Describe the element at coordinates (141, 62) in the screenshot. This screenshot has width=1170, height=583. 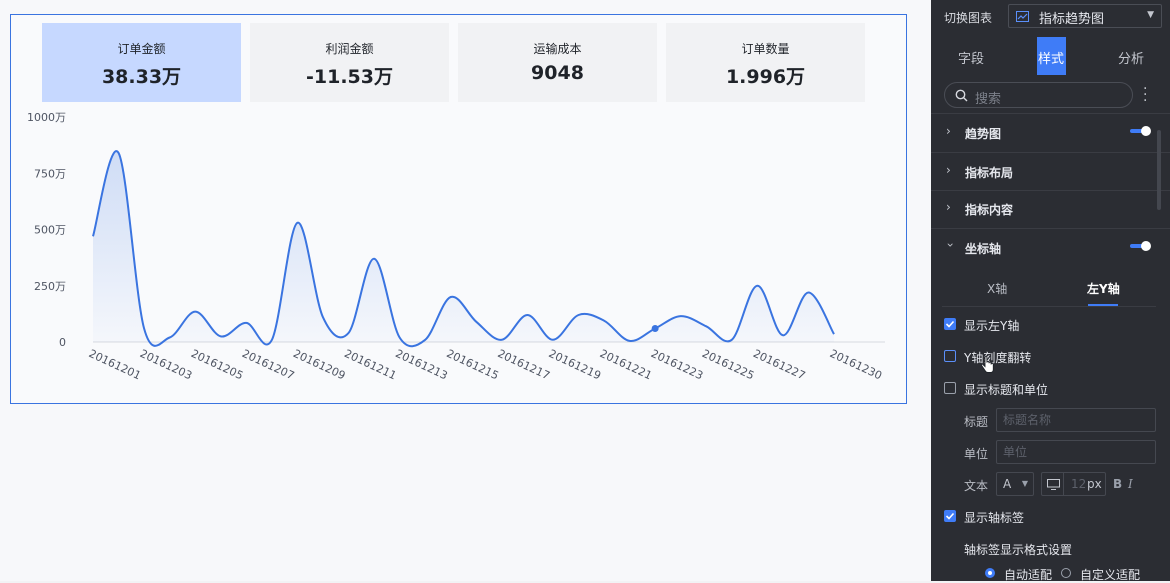
I see `kpi-card-order-amount: 订单金额 38.33万` at that location.